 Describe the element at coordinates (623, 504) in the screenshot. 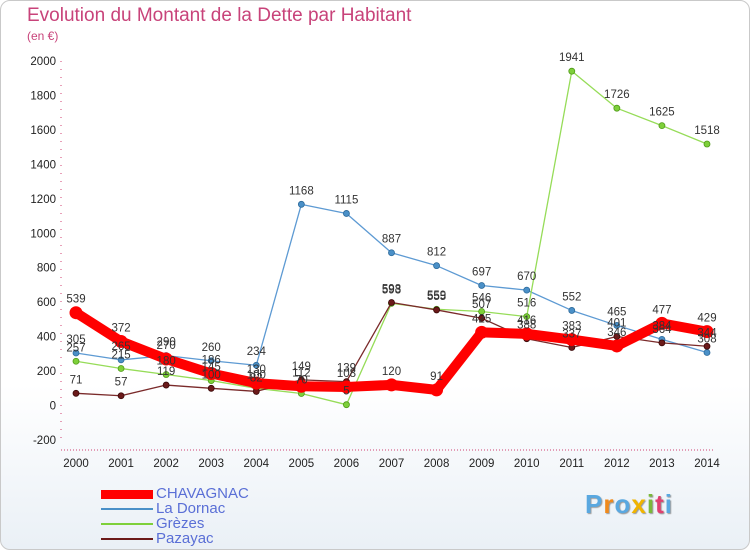

I see `brand-letter: o` at that location.